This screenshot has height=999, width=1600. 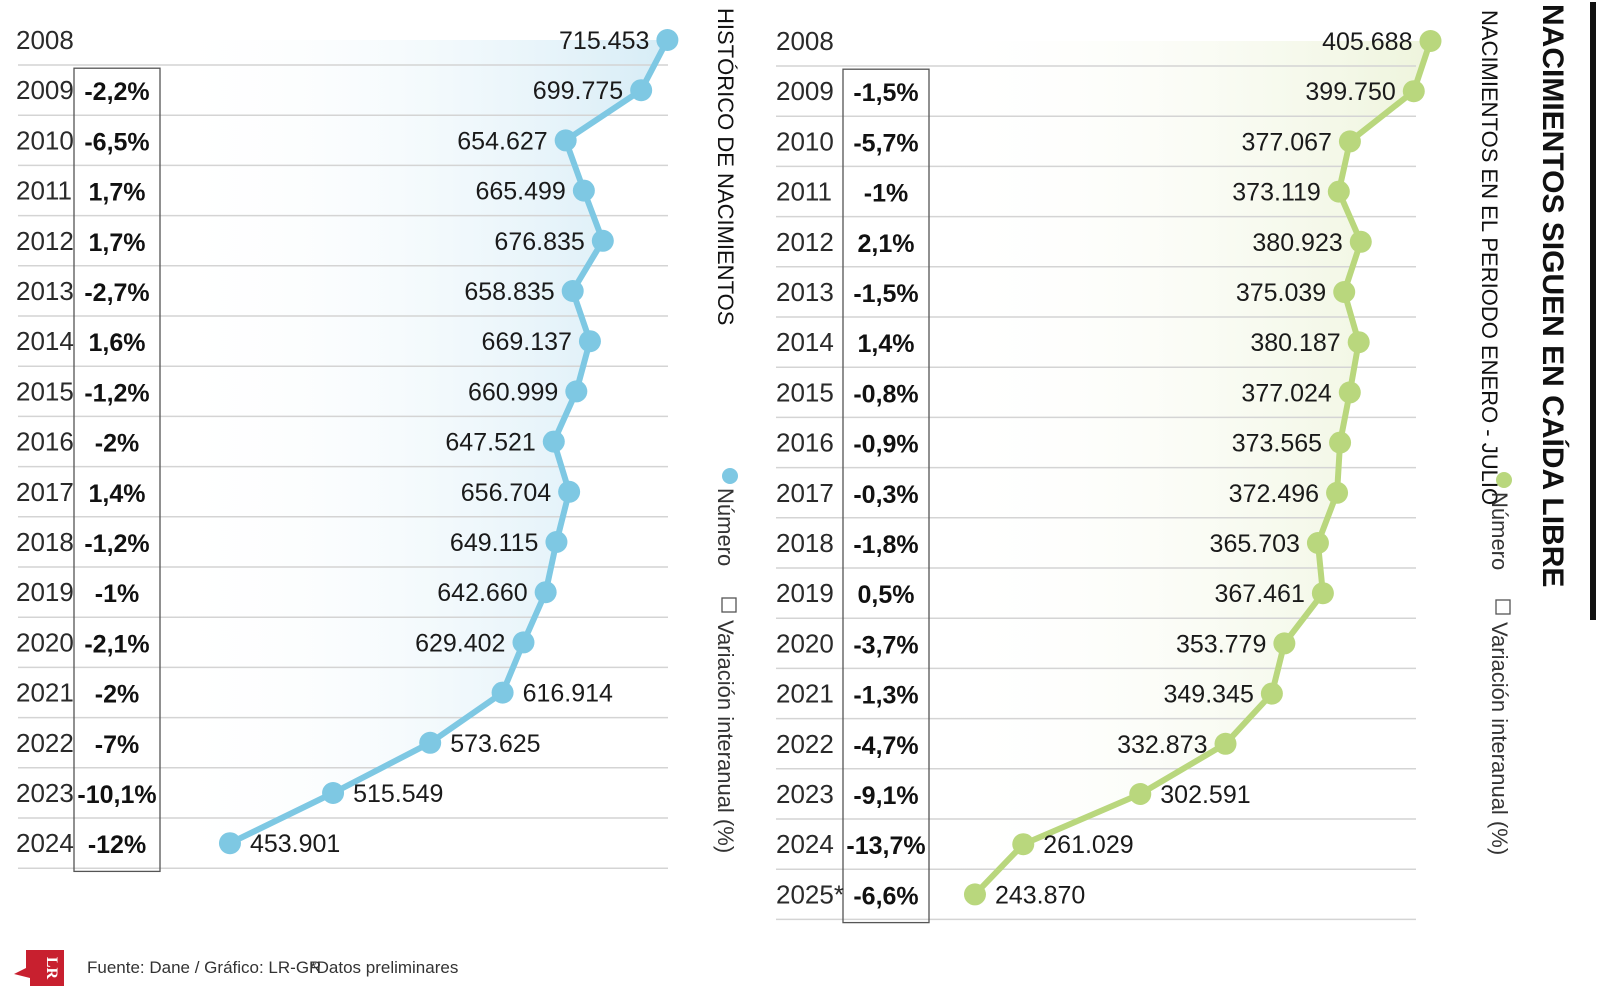 What do you see at coordinates (45, 843) in the screenshot?
I see `year-label: 2024` at bounding box center [45, 843].